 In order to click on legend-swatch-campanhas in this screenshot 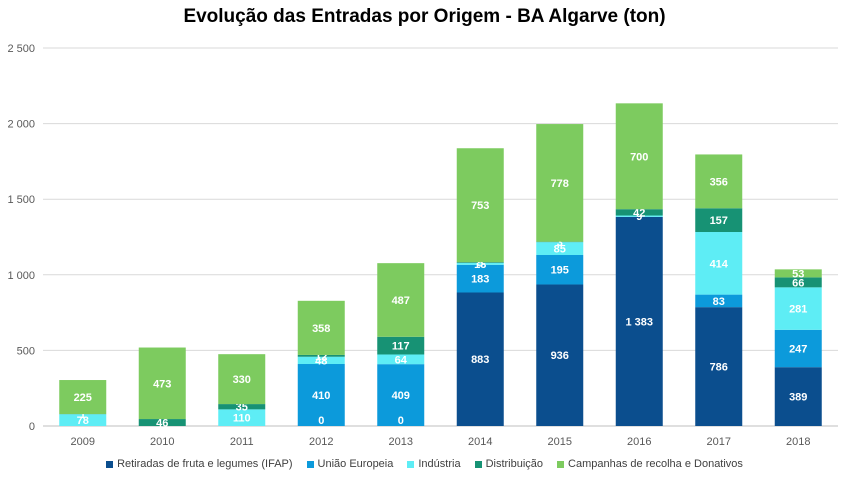, I will do `click(561, 464)`.